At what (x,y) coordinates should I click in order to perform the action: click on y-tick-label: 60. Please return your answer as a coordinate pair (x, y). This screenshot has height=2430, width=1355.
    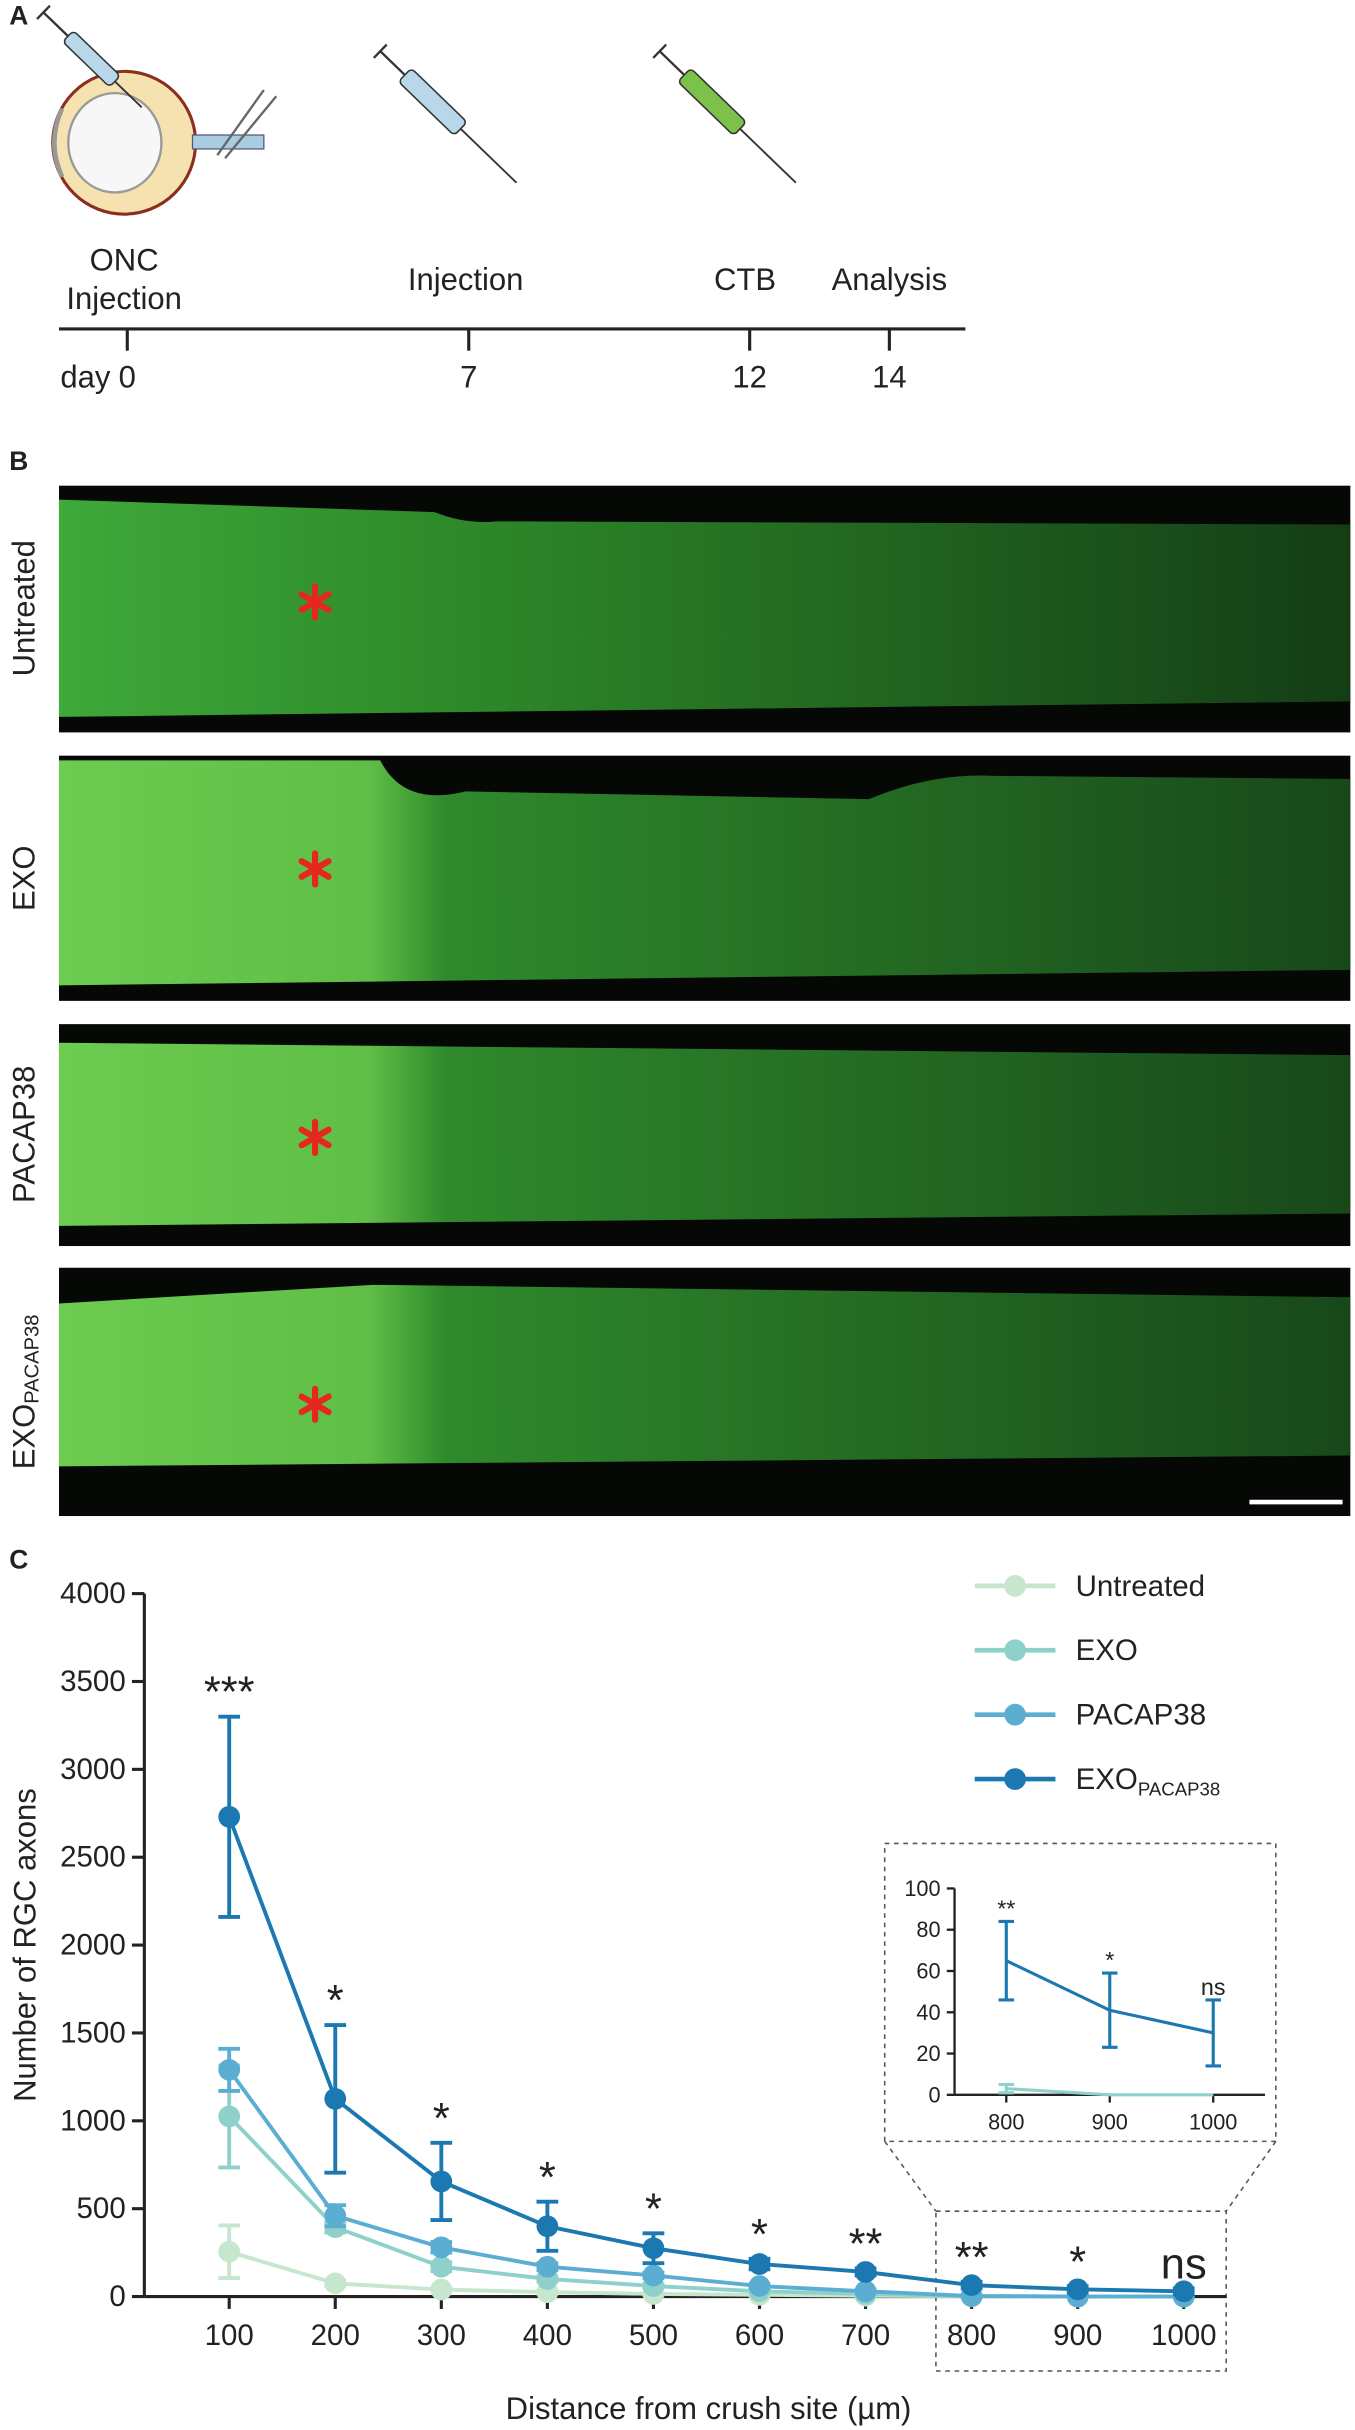
    Looking at the image, I should click on (928, 1971).